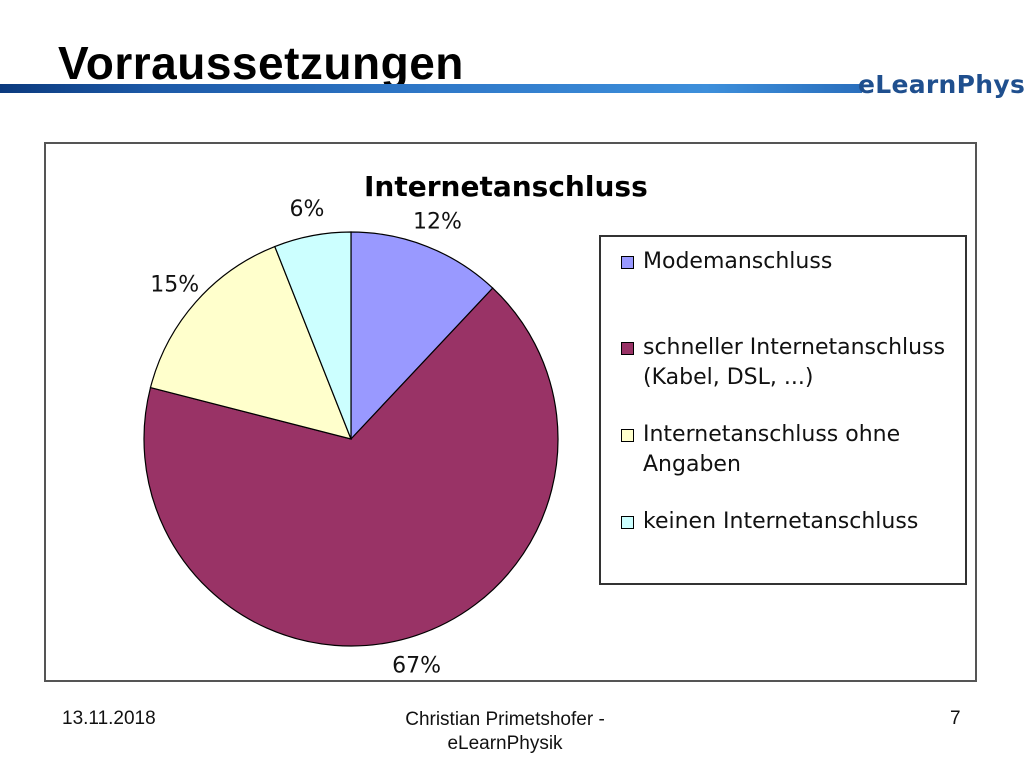  I want to click on chart-title: Internetanschluss, so click(506, 186).